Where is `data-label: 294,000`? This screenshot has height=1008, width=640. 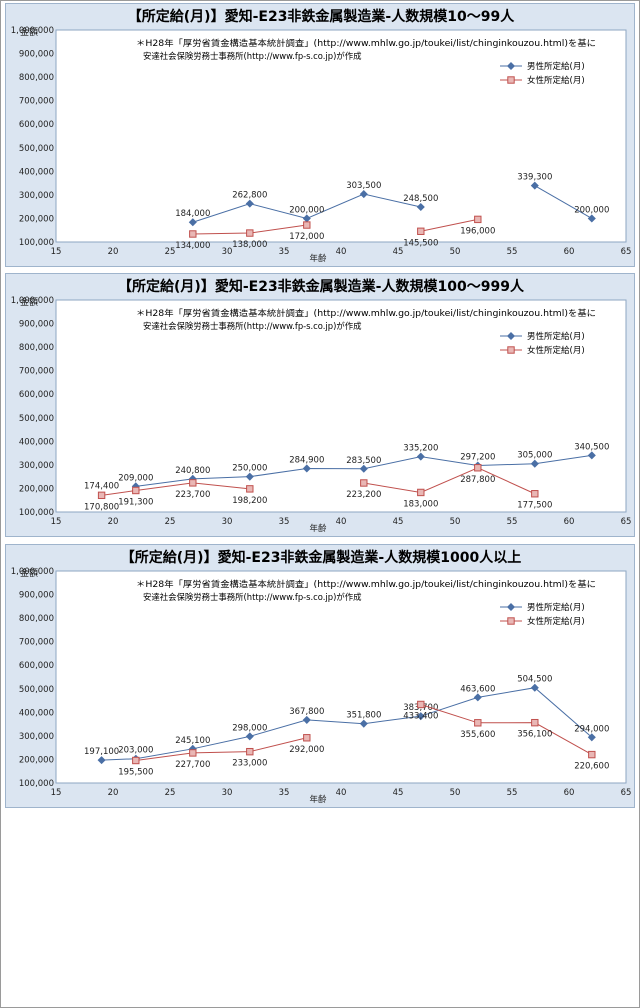 data-label: 294,000 is located at coordinates (591, 729).